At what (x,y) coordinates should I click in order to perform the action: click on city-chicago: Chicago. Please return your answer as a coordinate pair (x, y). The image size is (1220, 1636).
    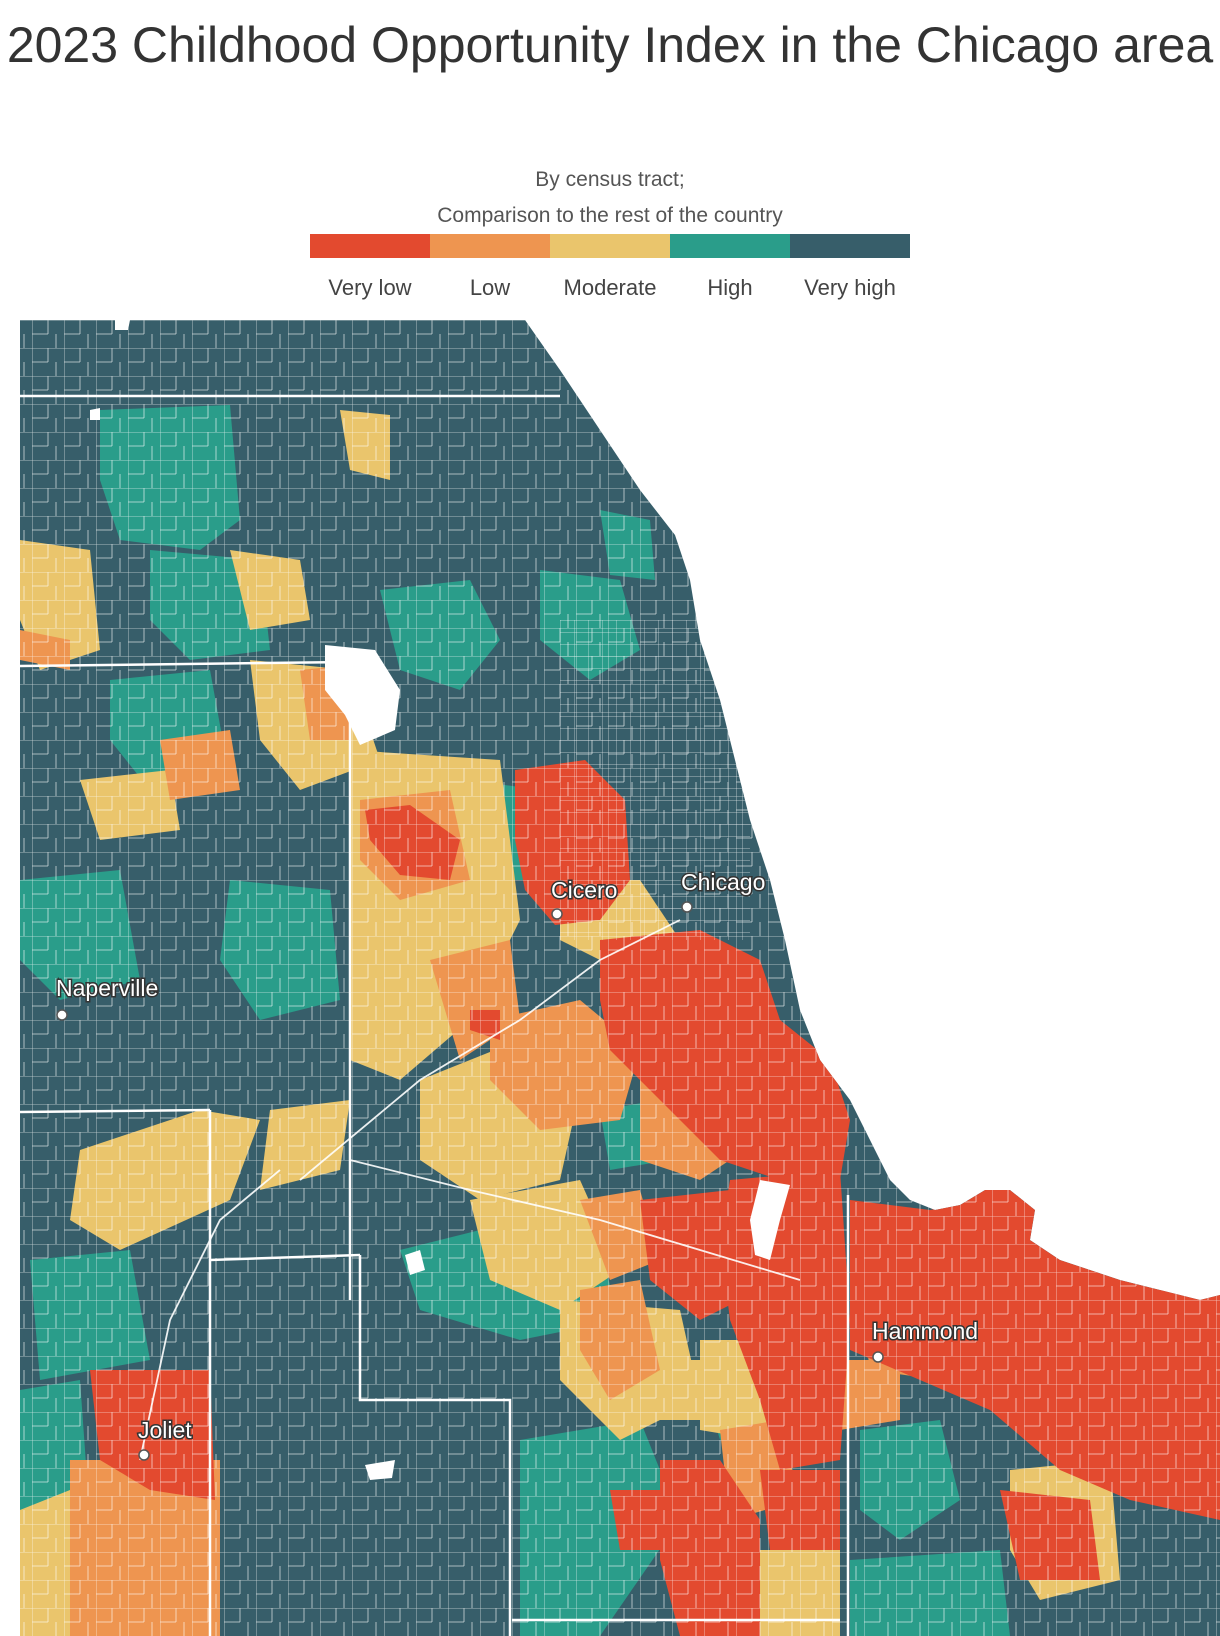
    Looking at the image, I should click on (723, 890).